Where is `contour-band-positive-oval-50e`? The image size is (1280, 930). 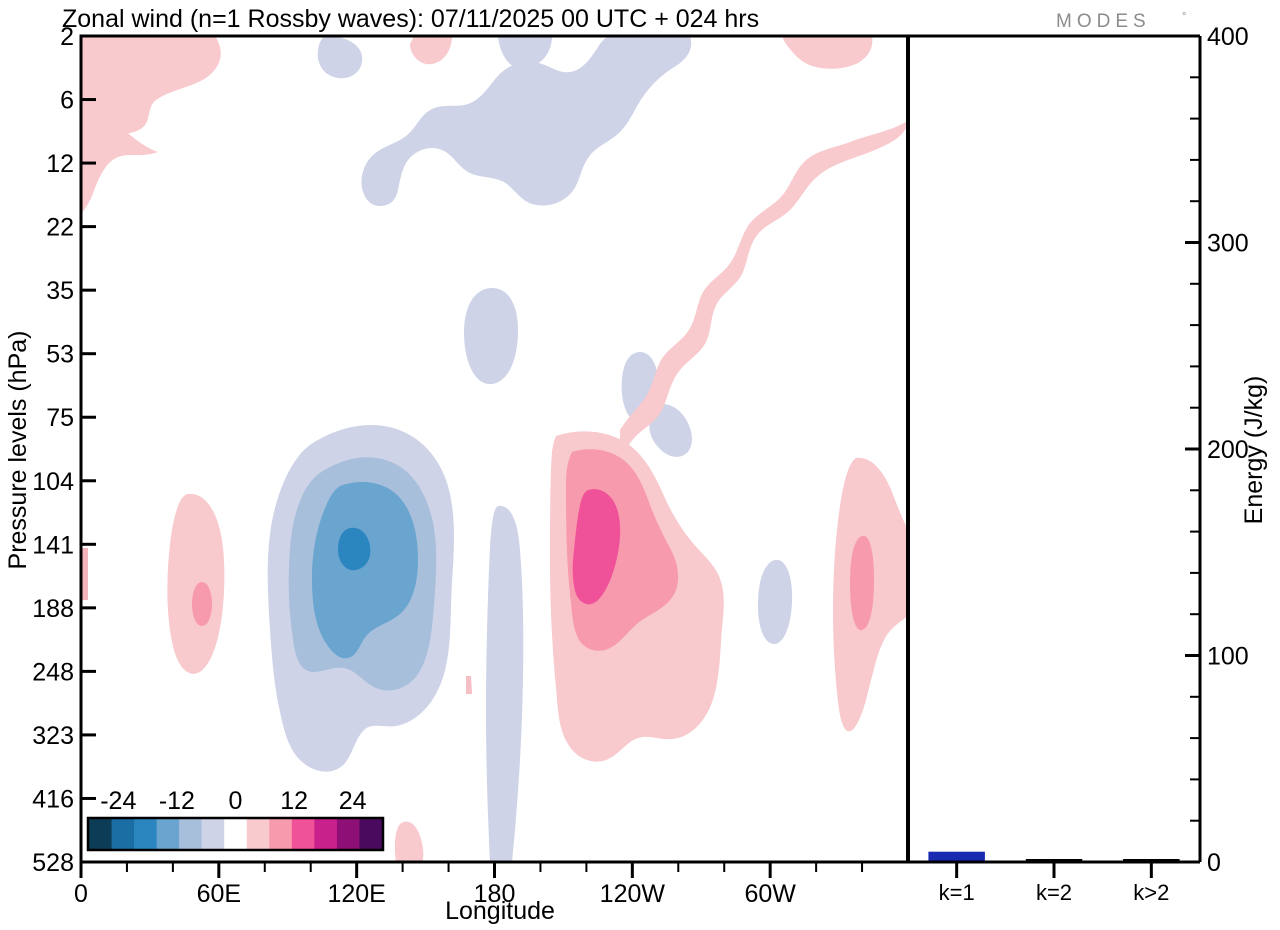 contour-band-positive-oval-50e is located at coordinates (196, 583).